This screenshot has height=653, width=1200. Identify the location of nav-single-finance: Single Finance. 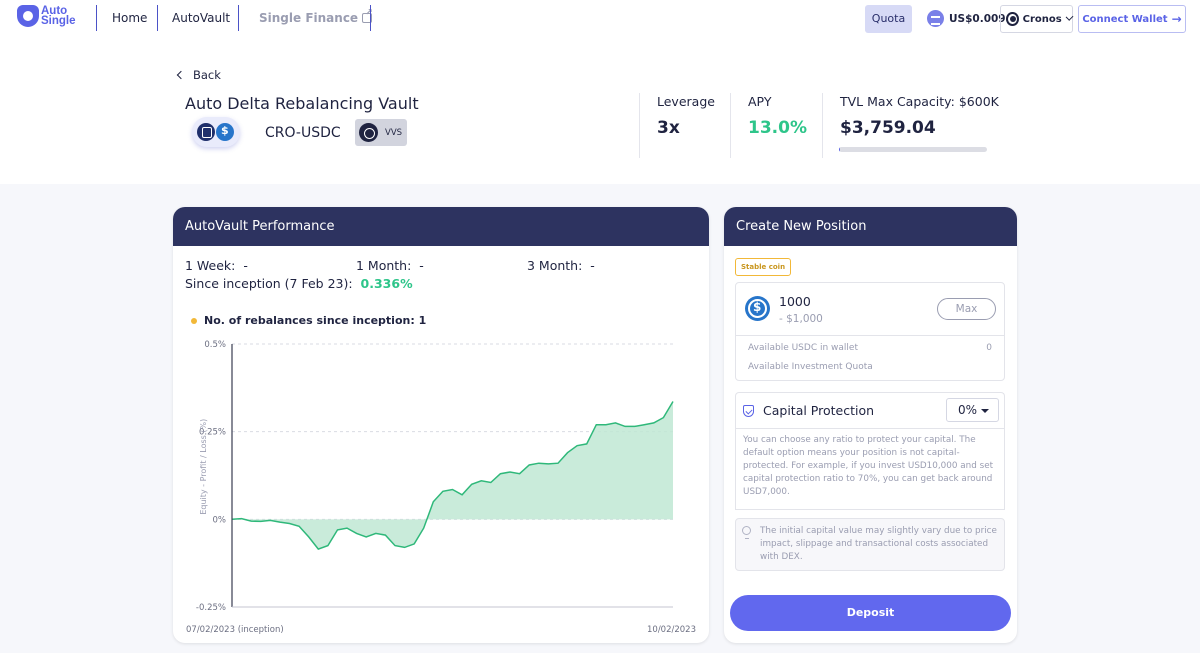
(316, 16).